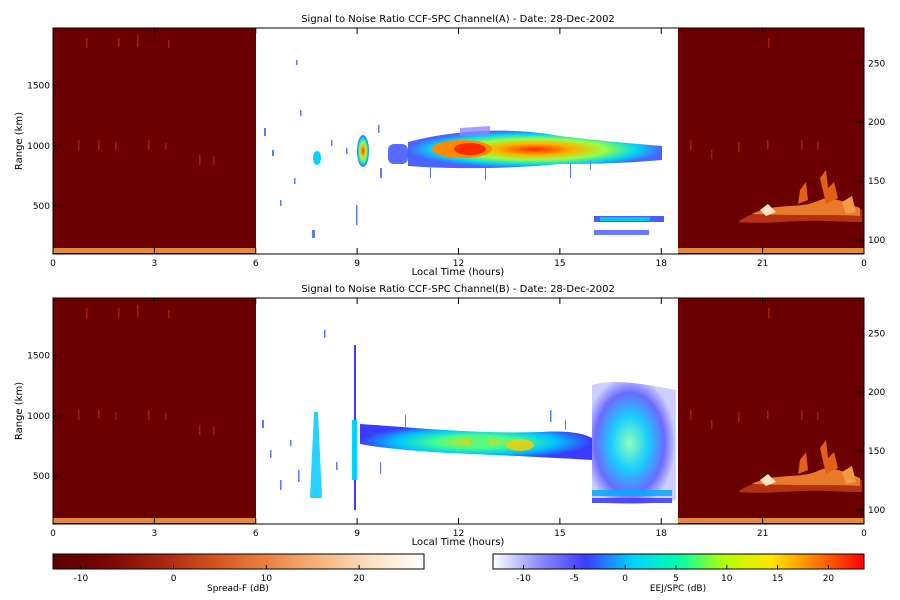  Describe the element at coordinates (238, 561) in the screenshot. I see `colorbar-spread-f-bar` at that location.